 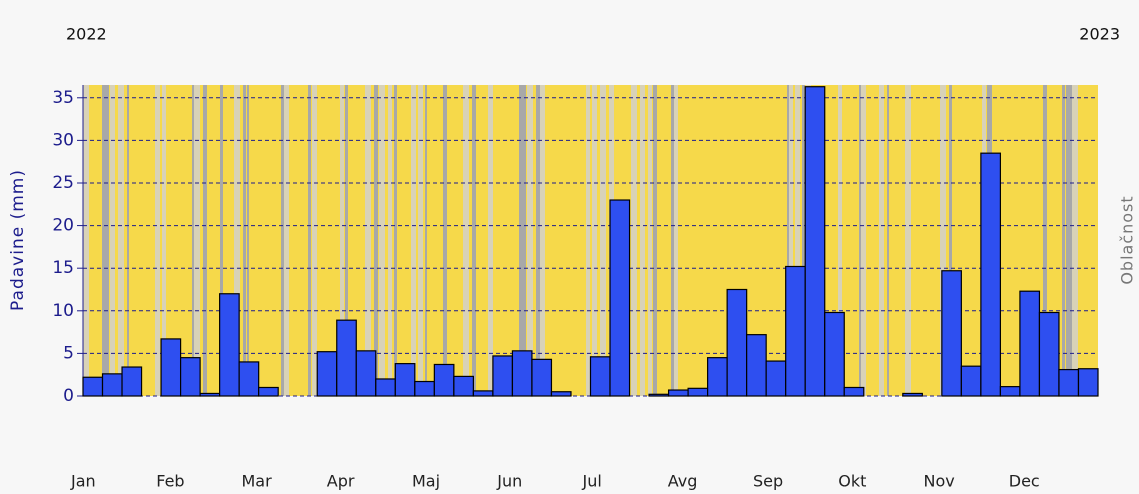 I want to click on y-tick-label: 35, so click(x=63, y=98).